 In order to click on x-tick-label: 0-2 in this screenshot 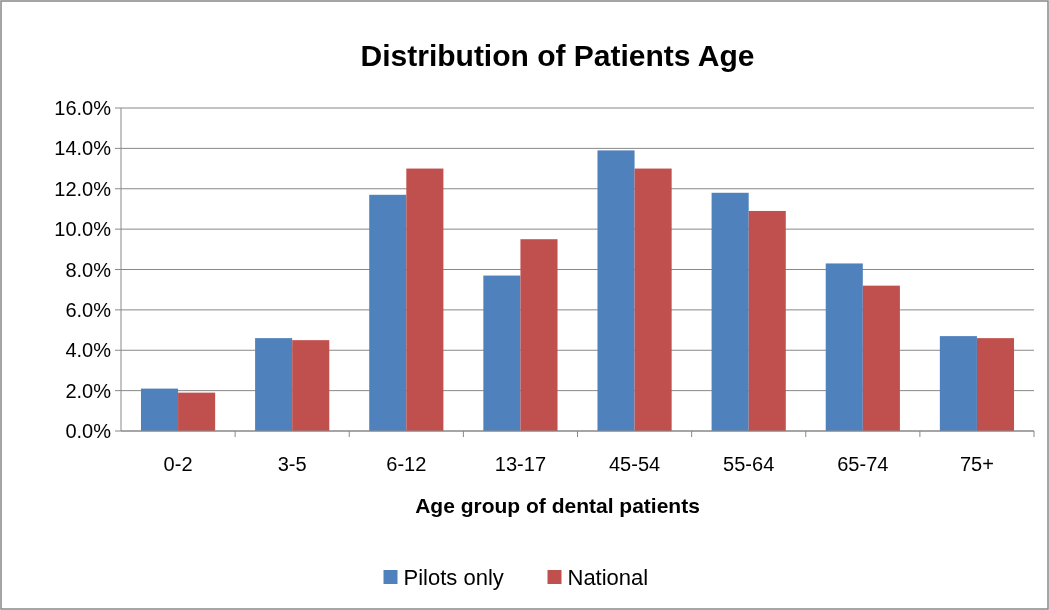, I will do `click(178, 464)`.